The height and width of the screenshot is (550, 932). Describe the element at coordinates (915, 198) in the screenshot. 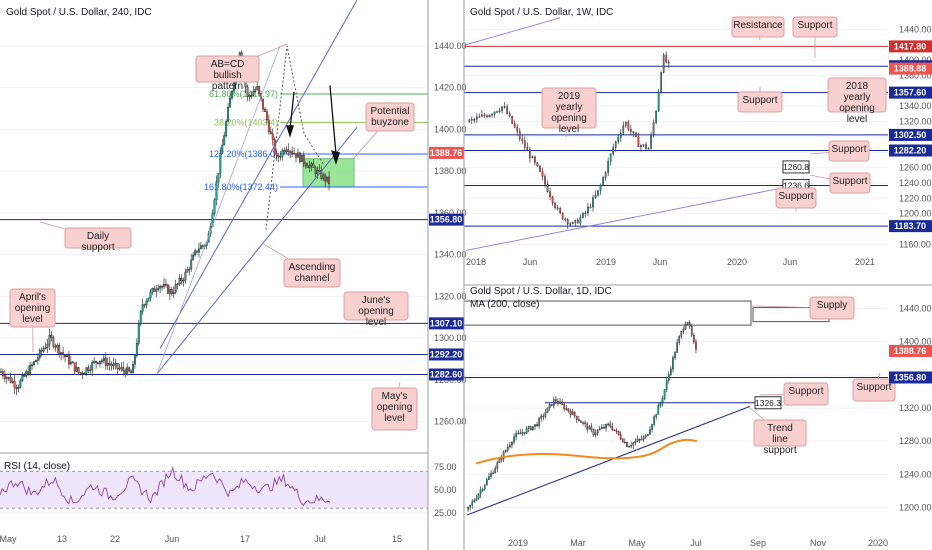

I see `y-tick-label: 1220.00` at that location.